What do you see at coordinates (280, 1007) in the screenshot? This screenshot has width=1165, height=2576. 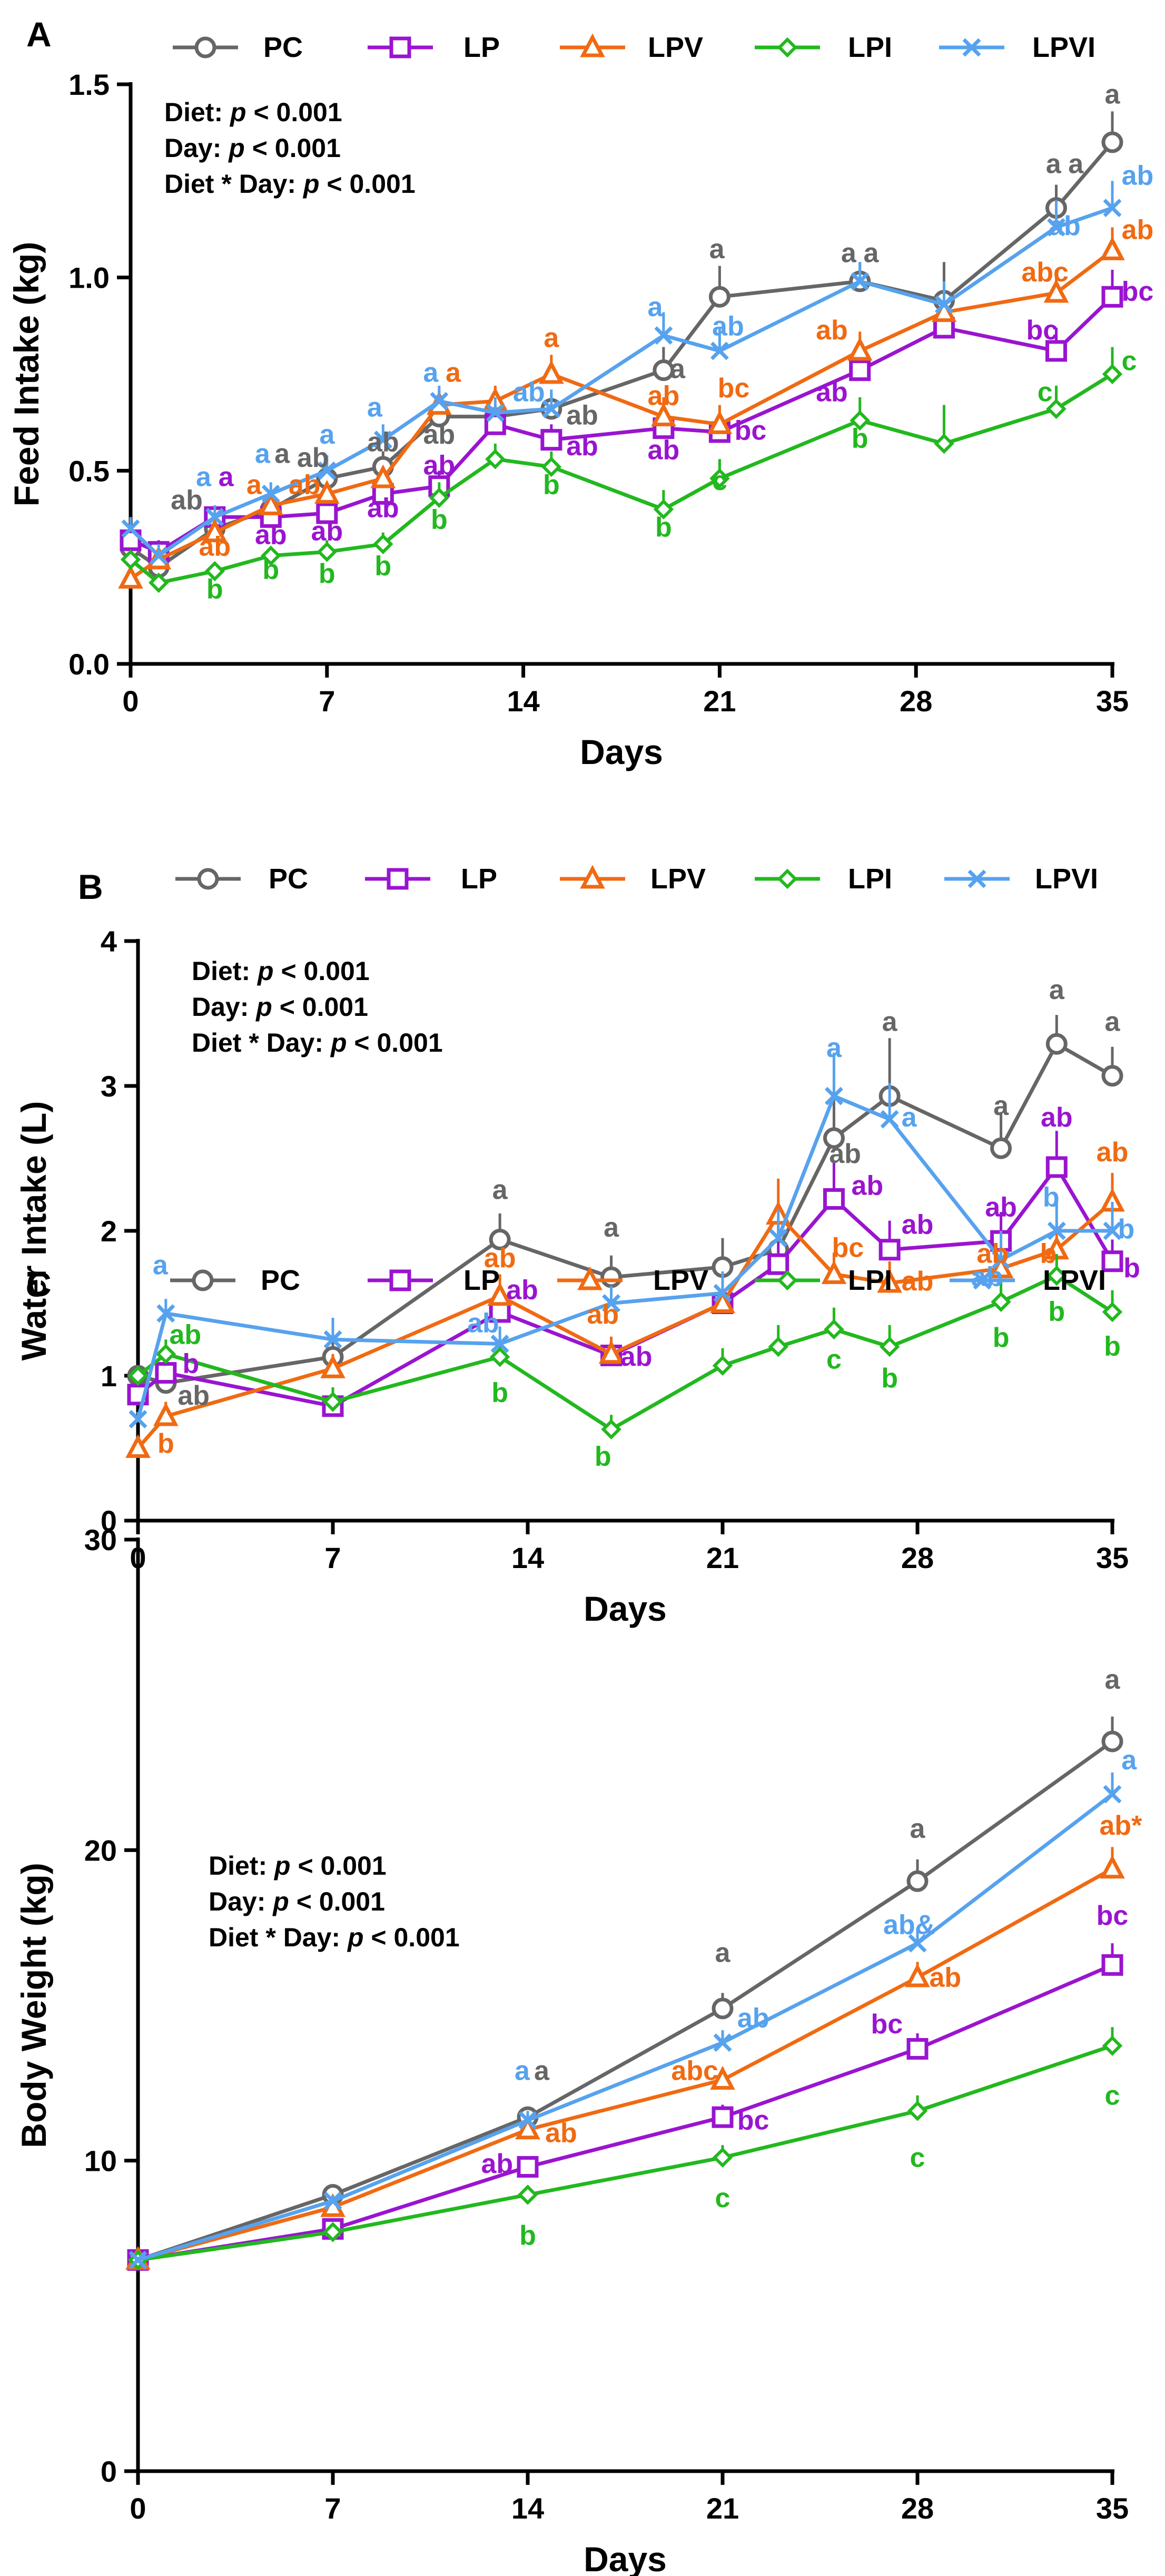 I see `stat-line: Day: p < 0.001` at bounding box center [280, 1007].